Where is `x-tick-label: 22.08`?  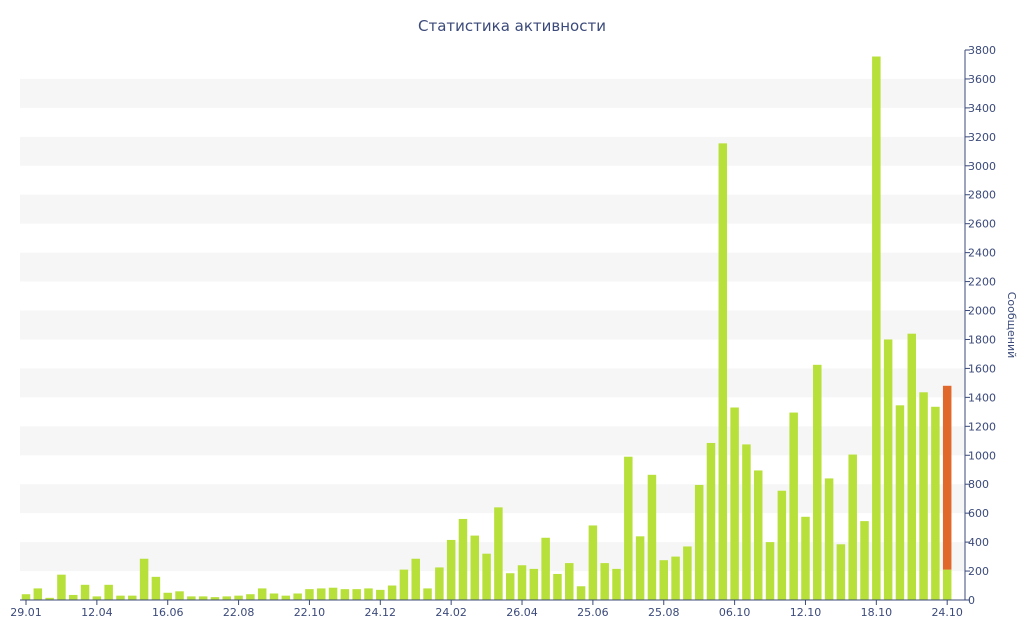 x-tick-label: 22.08 is located at coordinates (239, 612).